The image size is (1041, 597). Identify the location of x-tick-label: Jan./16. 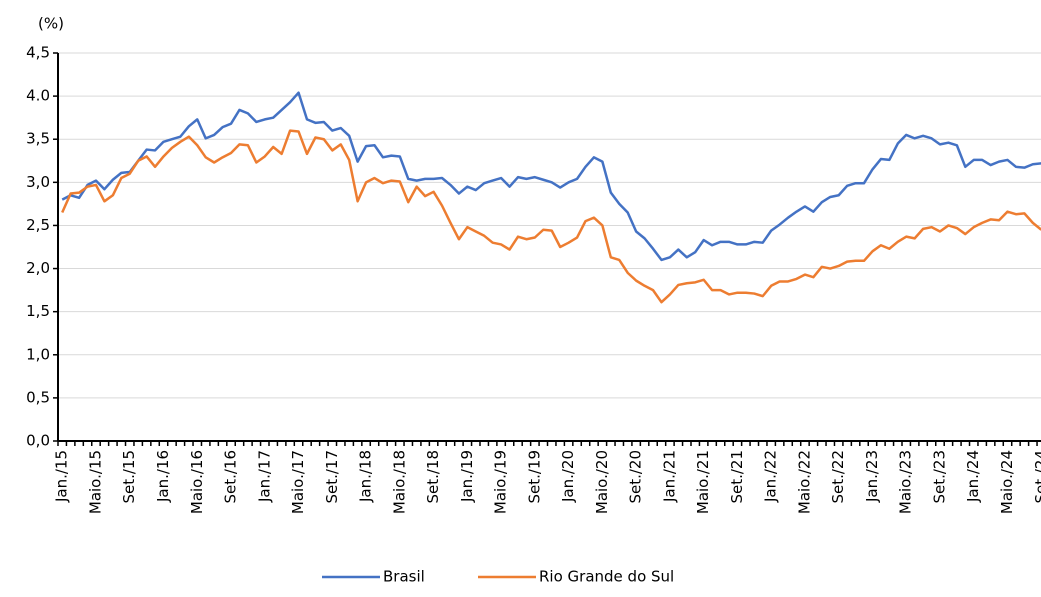
(163, 476).